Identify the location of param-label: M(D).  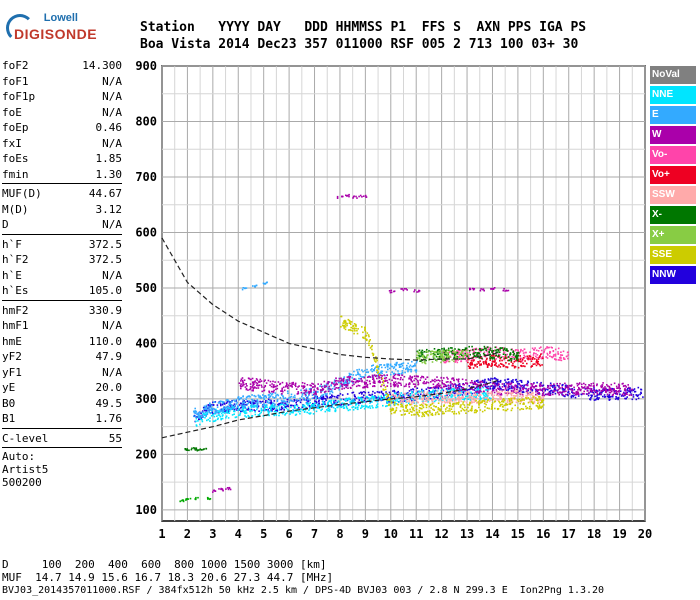
(15, 209).